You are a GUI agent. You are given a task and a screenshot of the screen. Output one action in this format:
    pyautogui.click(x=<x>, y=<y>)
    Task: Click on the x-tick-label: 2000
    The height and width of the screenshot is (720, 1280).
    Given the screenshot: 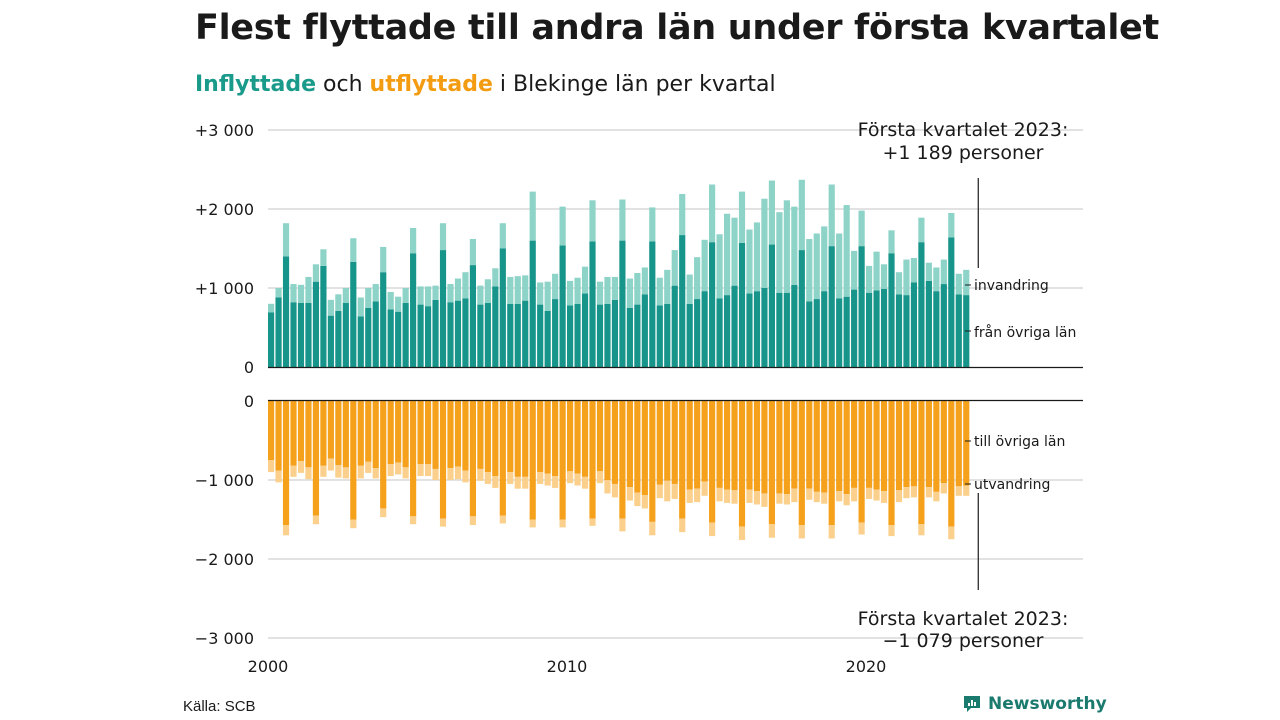 What is the action you would take?
    pyautogui.click(x=268, y=666)
    